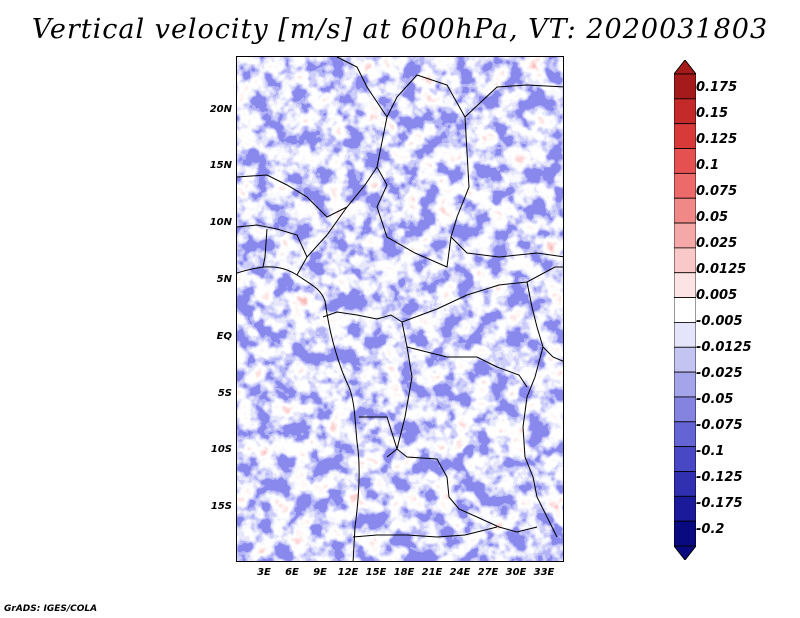  Describe the element at coordinates (220, 222) in the screenshot. I see `lat-label-10n: 10N` at that location.